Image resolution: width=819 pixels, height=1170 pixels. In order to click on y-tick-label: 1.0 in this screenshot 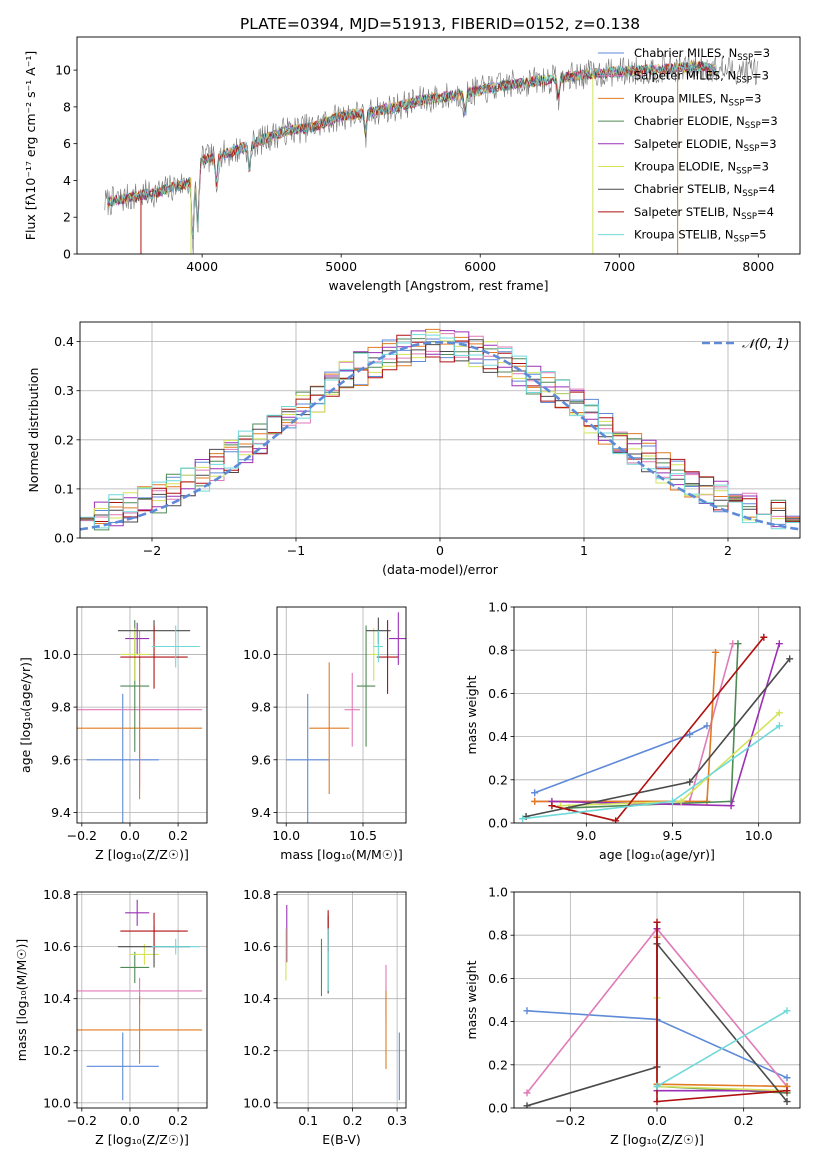, I will do `click(498, 607)`.